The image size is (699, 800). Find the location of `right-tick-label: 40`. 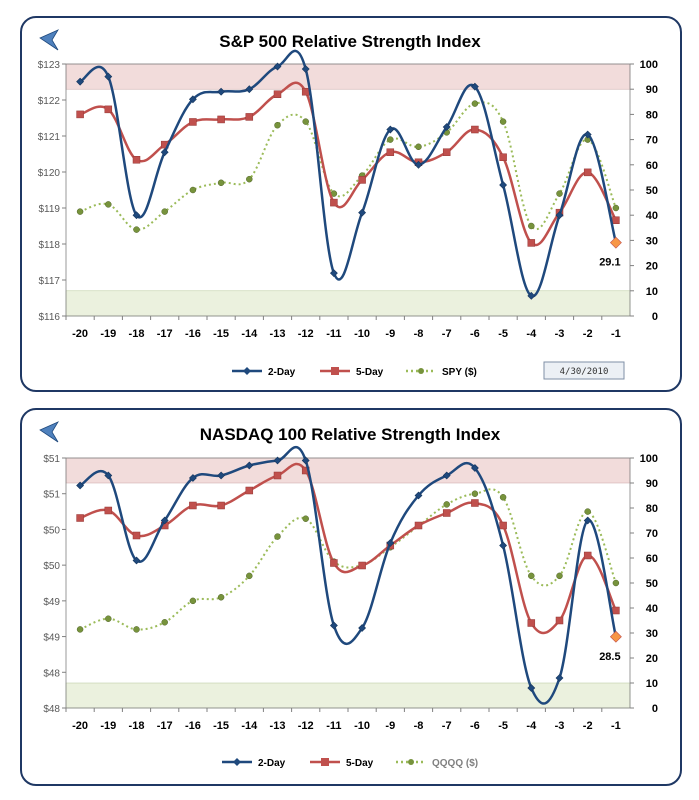

right-tick-label: 40 is located at coordinates (652, 609).